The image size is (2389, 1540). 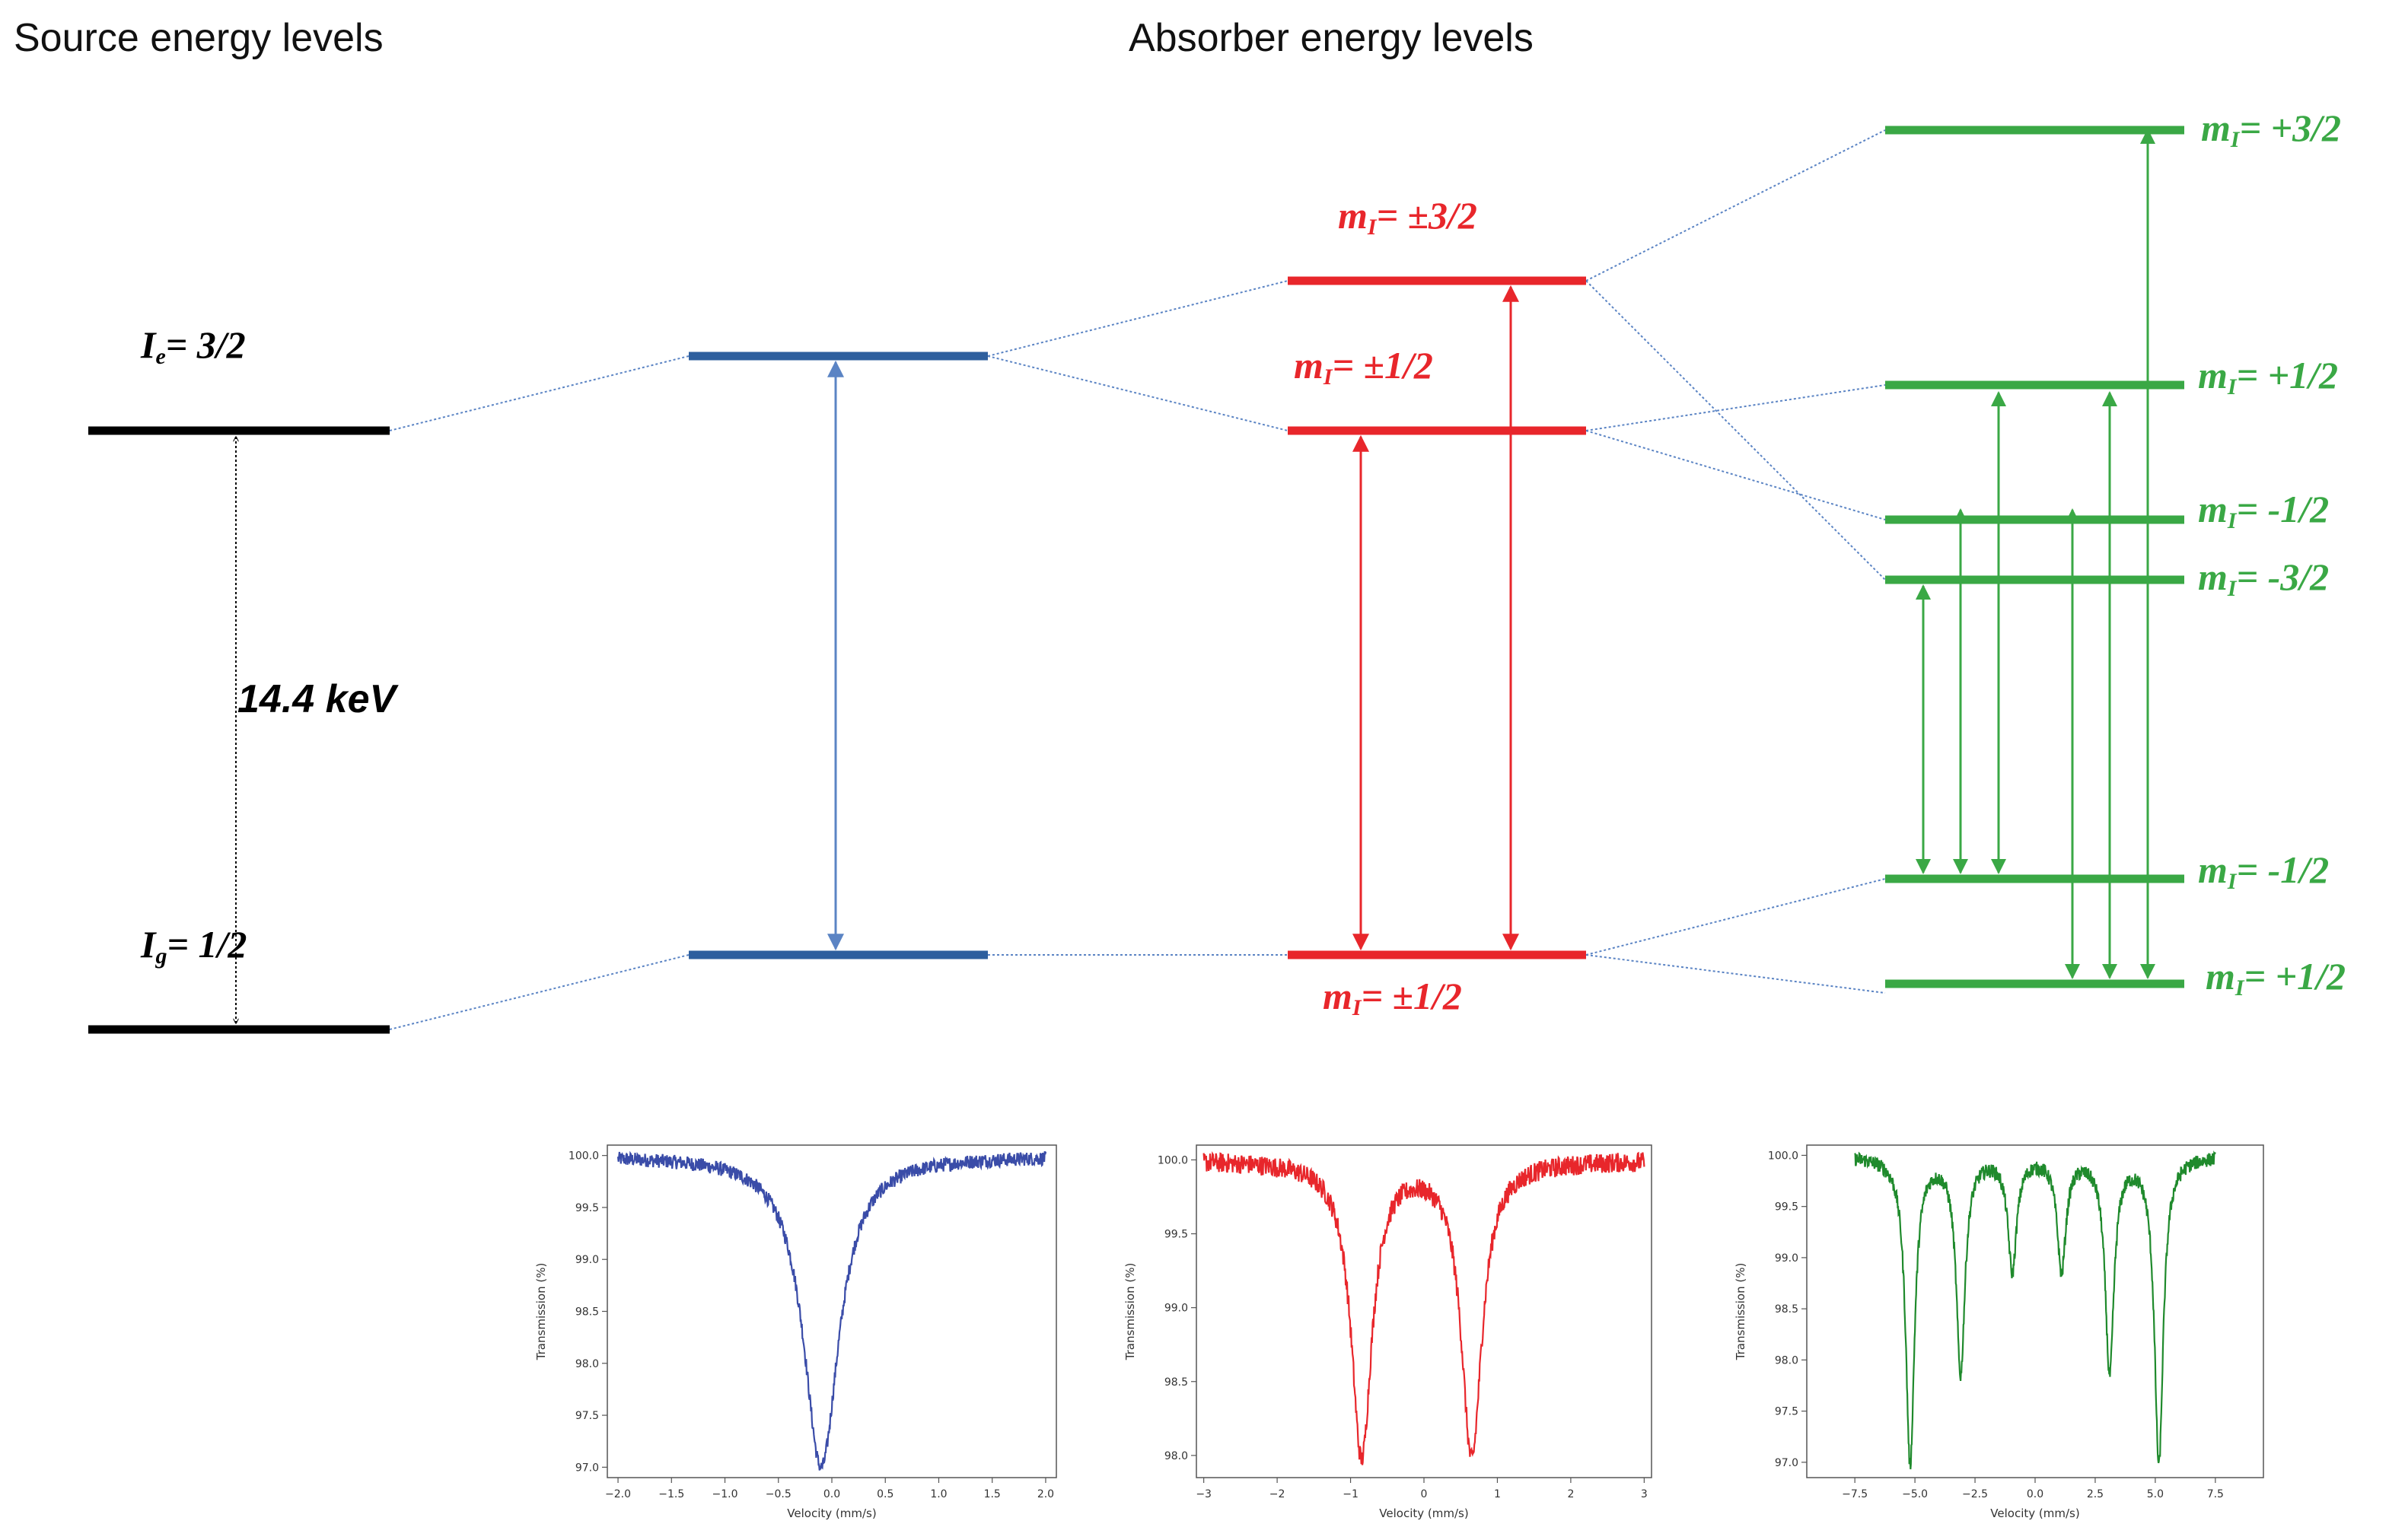 I want to click on quadrupole-label-top: mI= ±3/2, so click(x=1407, y=217).